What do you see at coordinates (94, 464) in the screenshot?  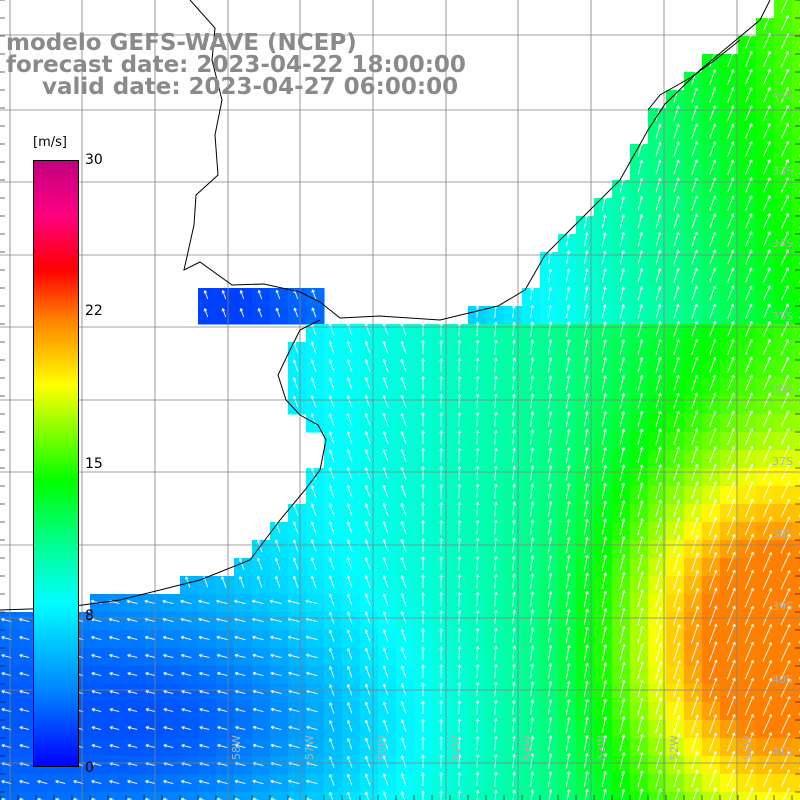 I see `legend-tick-15: 15` at bounding box center [94, 464].